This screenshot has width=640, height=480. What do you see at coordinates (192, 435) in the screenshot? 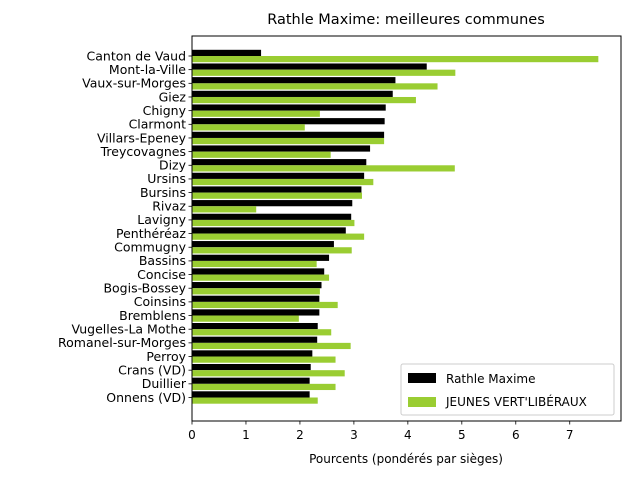
I see `x-tick-label: 0` at bounding box center [192, 435].